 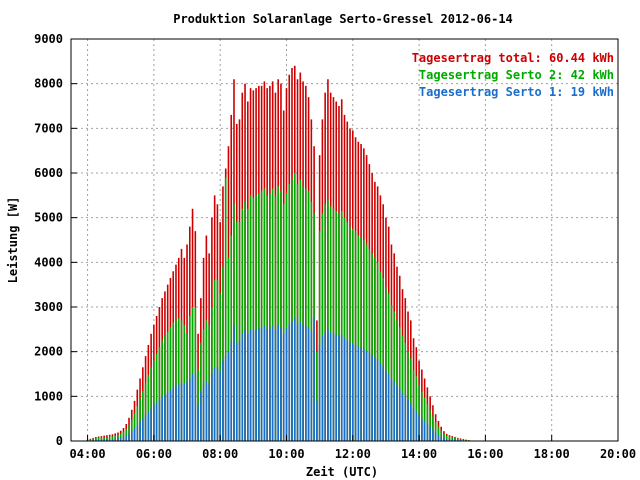 What do you see at coordinates (48, 240) in the screenshot?
I see `y-tick-labels: 0 1000 2000 3000 4000 5000 6000 7000 8000 9000` at bounding box center [48, 240].